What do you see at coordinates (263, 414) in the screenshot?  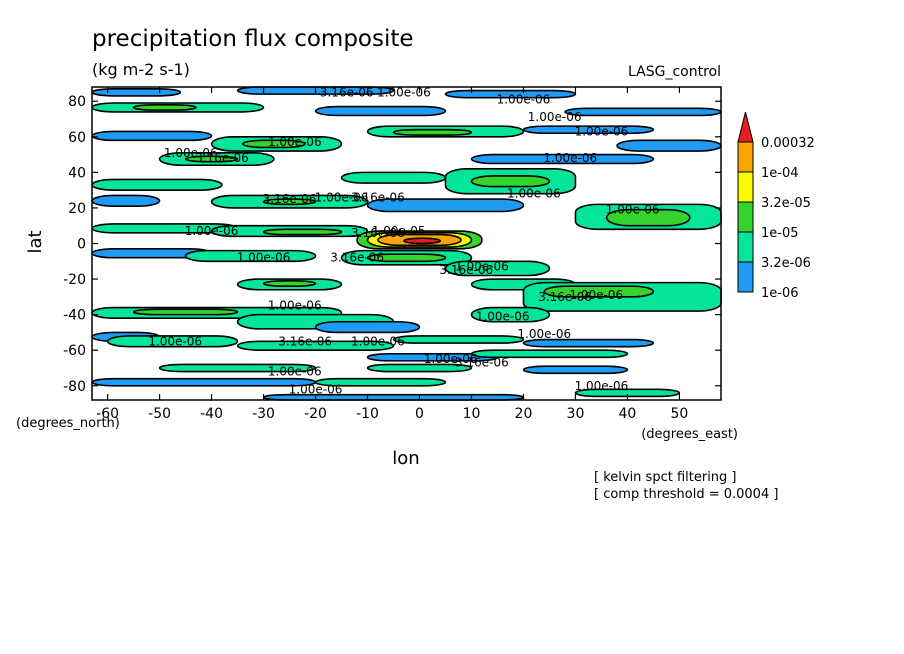 I see `x-tick-label: -30` at bounding box center [263, 414].